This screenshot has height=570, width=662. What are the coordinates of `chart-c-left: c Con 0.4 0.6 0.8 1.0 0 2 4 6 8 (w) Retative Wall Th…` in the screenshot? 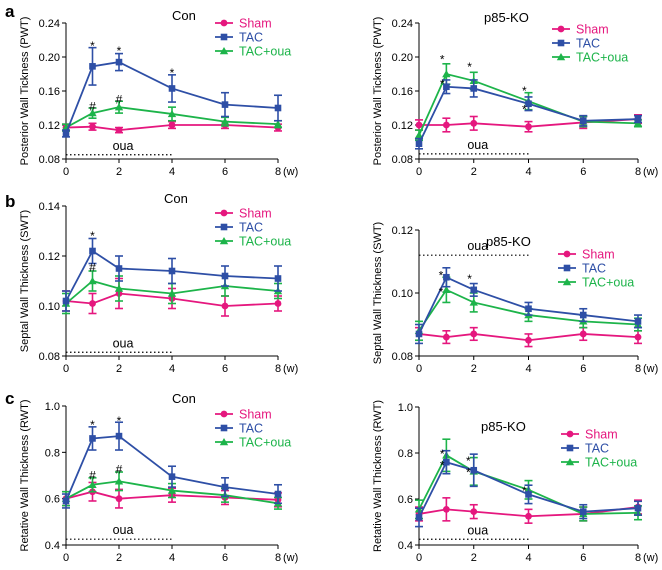 It's located at (151, 476).